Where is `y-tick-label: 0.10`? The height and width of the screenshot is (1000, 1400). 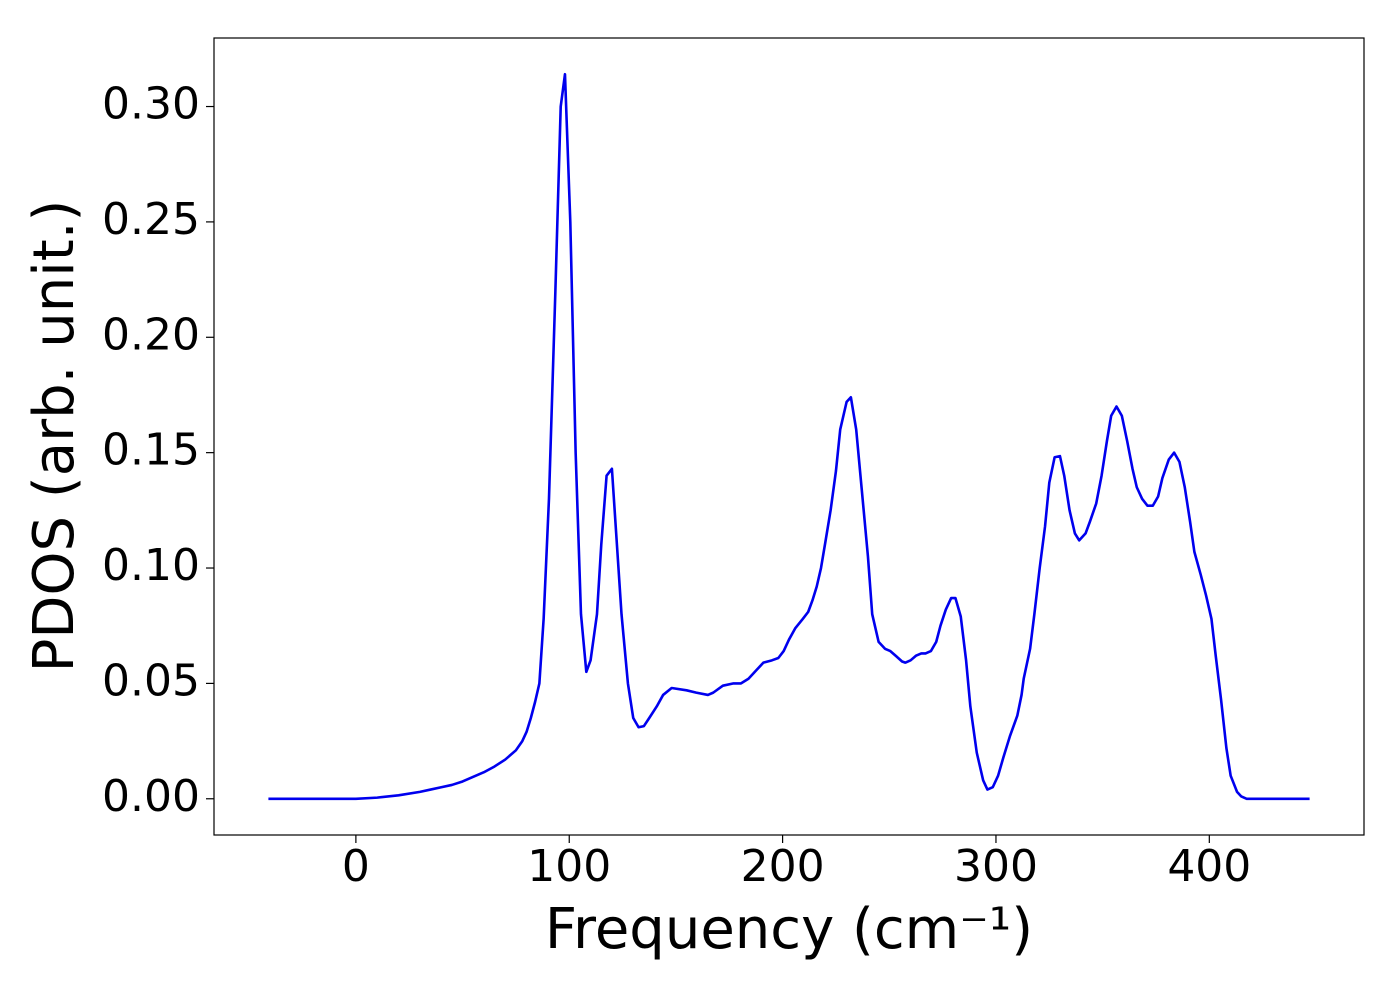
y-tick-label: 0.10 is located at coordinates (151, 565).